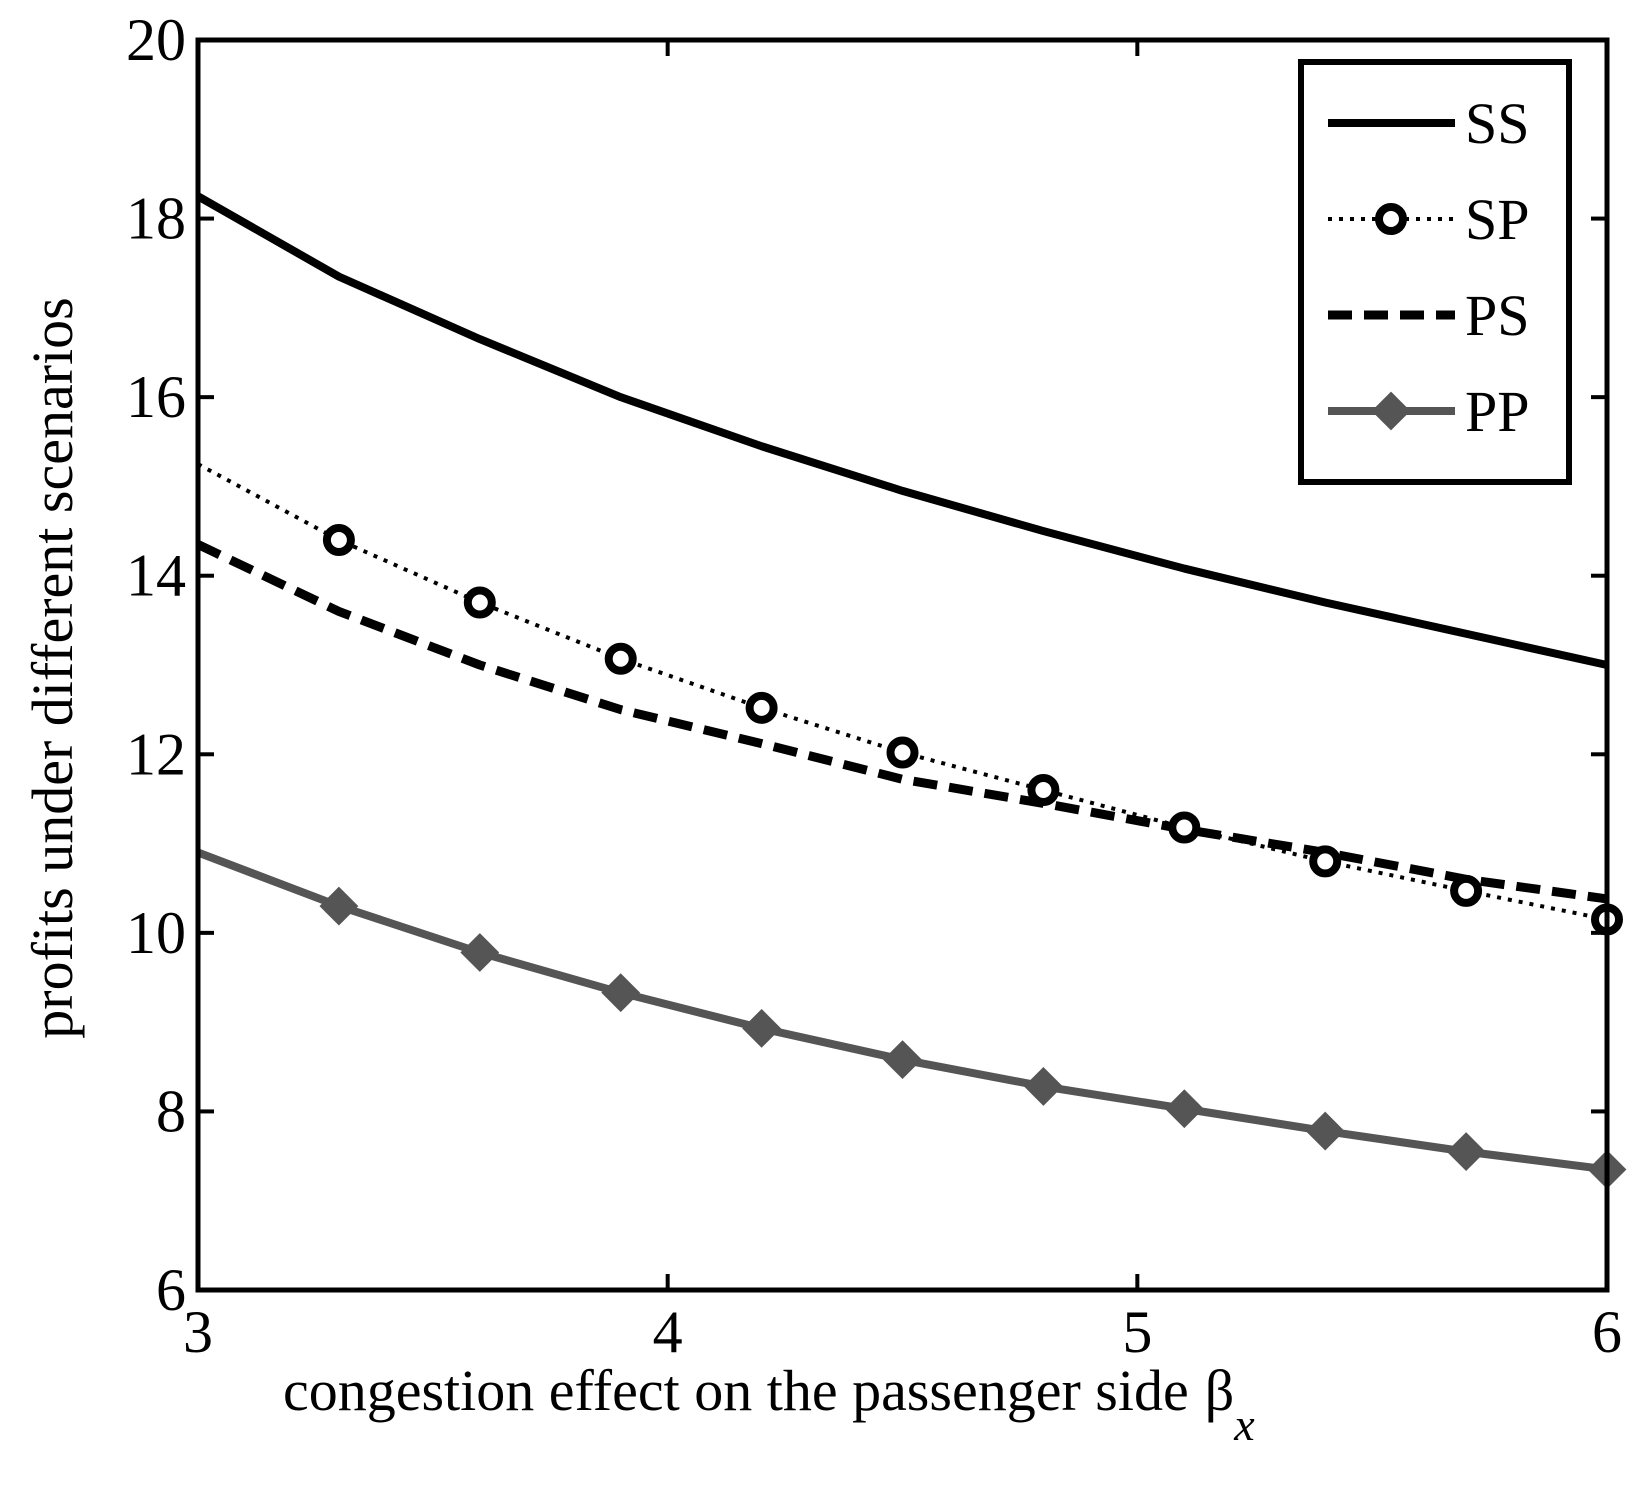 The height and width of the screenshot is (1498, 1641). I want to click on y-axis-title: profits under different scenarios, so click(52, 667).